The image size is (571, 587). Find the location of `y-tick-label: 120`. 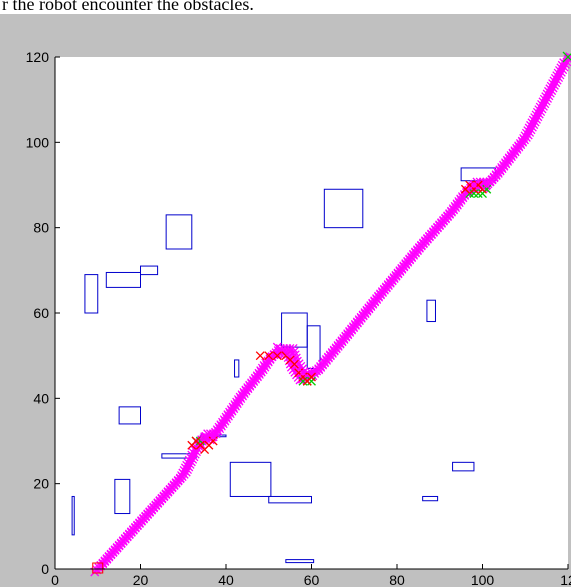

y-tick-label: 120 is located at coordinates (38, 57).